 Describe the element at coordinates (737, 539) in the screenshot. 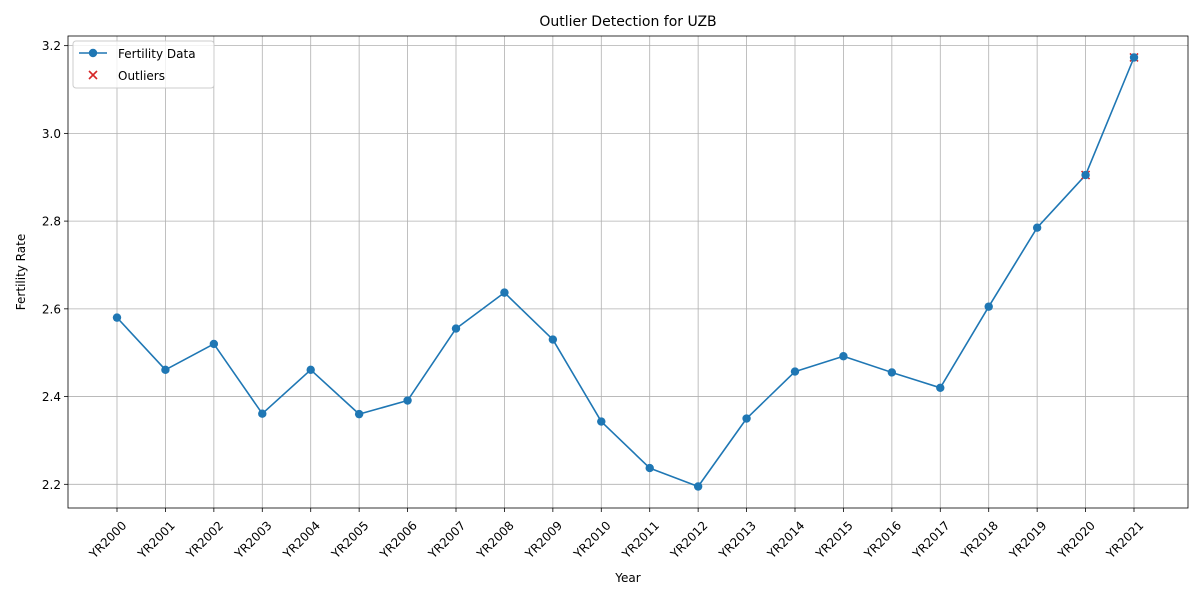

I see `x-tick-label: YR2013` at that location.